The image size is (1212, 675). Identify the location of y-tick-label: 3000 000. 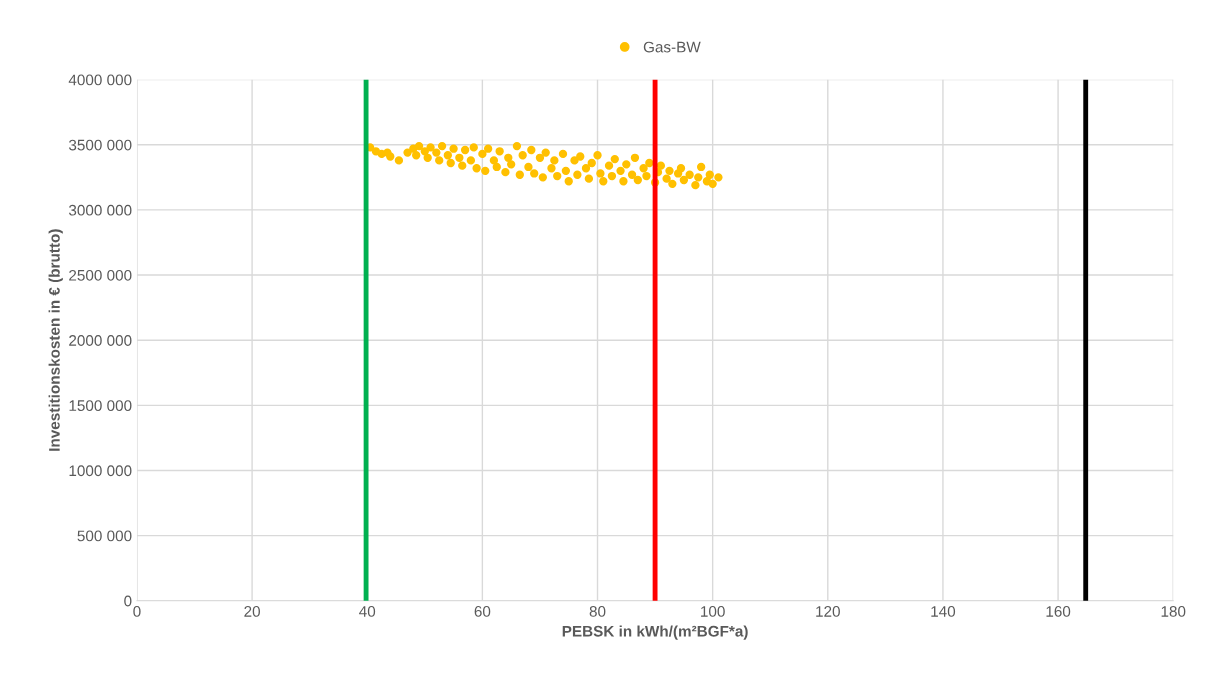
(100, 210).